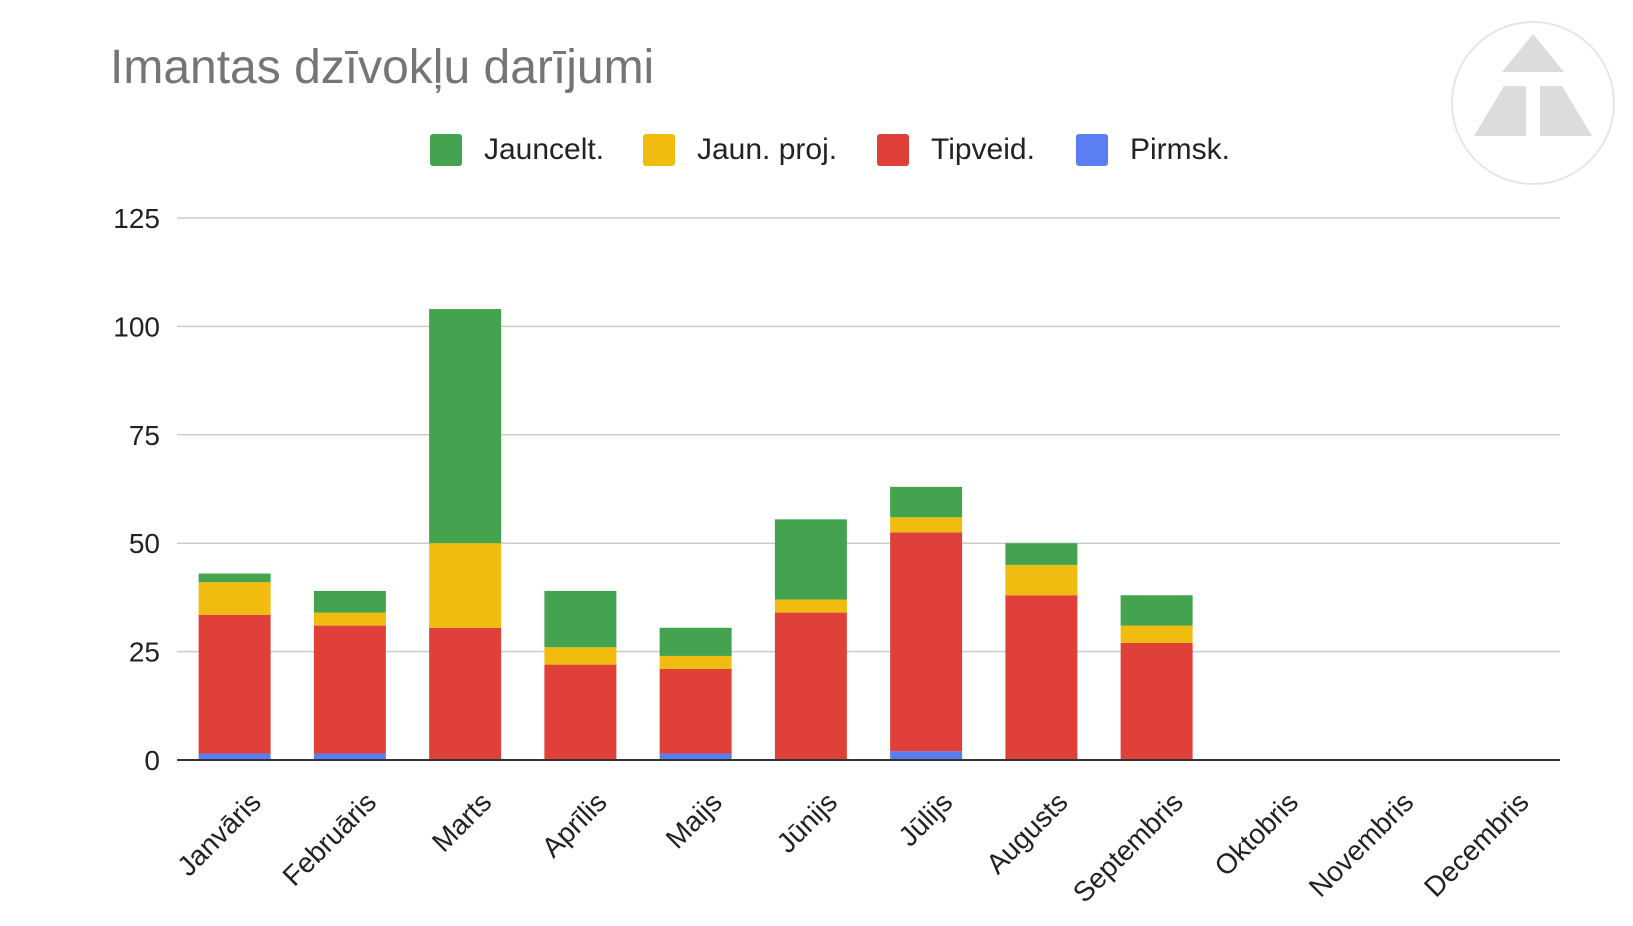  What do you see at coordinates (659, 150) in the screenshot?
I see `legend-swatch-jaun-proj` at bounding box center [659, 150].